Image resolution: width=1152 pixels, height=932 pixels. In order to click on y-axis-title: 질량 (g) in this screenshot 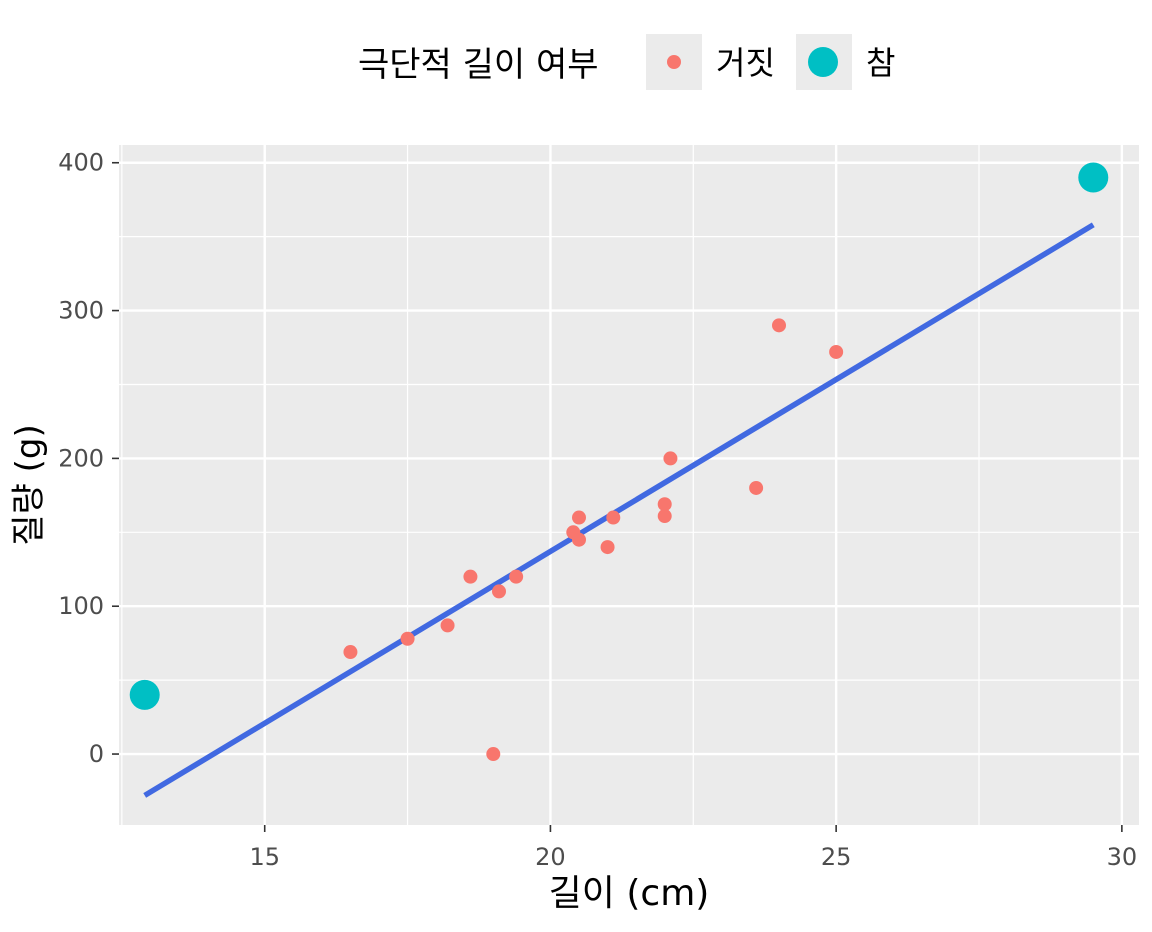, I will do `click(29, 484)`.